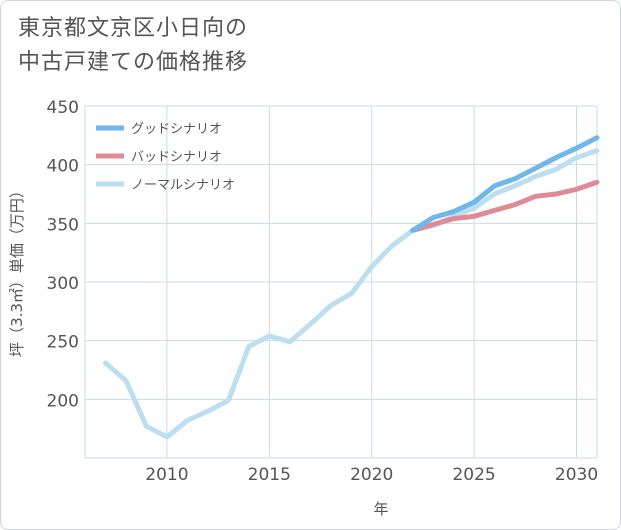  Describe the element at coordinates (63, 108) in the screenshot. I see `y-tick-label: 450` at that location.